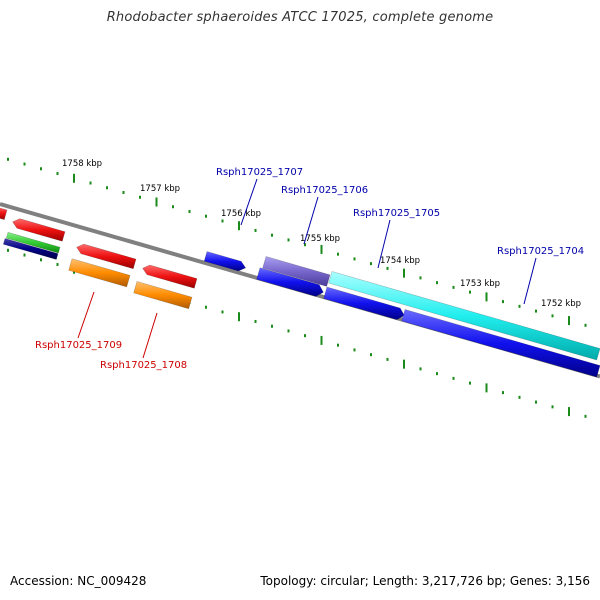 Image resolution: width=600 pixels, height=600 pixels. I want to click on scale-tick-label: 1758 kbp, so click(82, 164).